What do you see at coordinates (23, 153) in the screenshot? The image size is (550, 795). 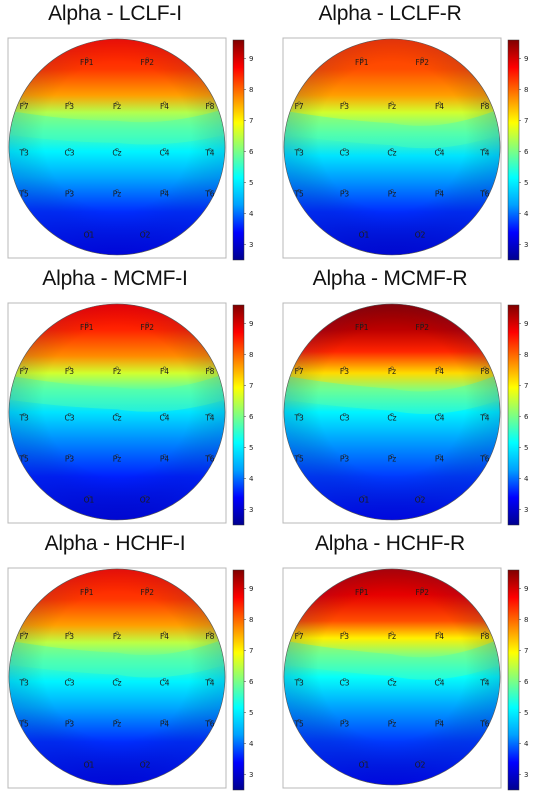 I see `electrode-label: T3` at bounding box center [23, 153].